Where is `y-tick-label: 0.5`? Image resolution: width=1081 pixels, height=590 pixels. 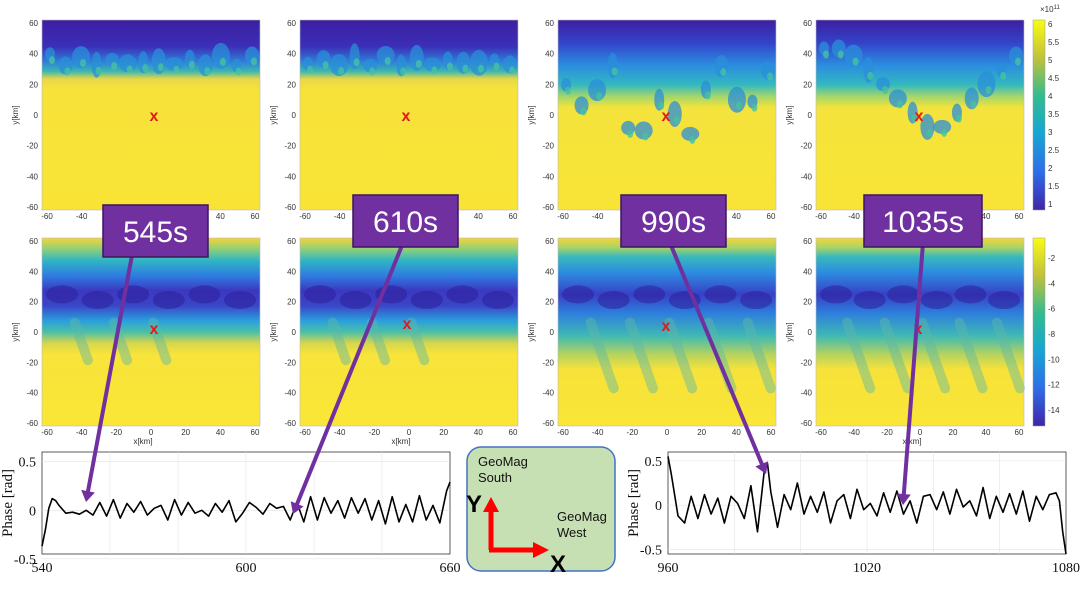 y-tick-label: 0.5 is located at coordinates (28, 463).